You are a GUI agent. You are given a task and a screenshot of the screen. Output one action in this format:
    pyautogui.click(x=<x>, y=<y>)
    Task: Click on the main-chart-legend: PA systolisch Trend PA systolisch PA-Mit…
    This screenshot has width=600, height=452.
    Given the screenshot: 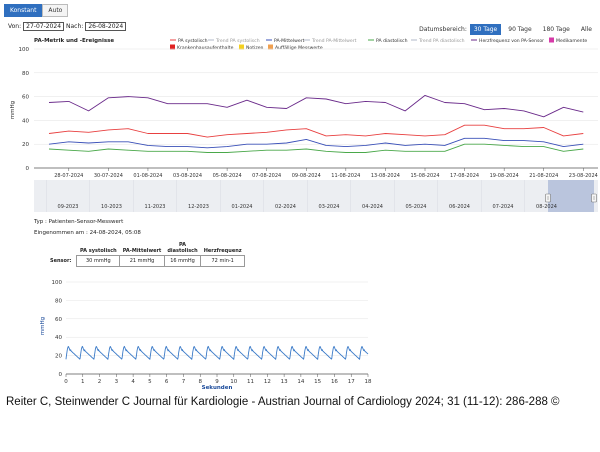 What is the action you would take?
    pyautogui.click(x=378, y=44)
    